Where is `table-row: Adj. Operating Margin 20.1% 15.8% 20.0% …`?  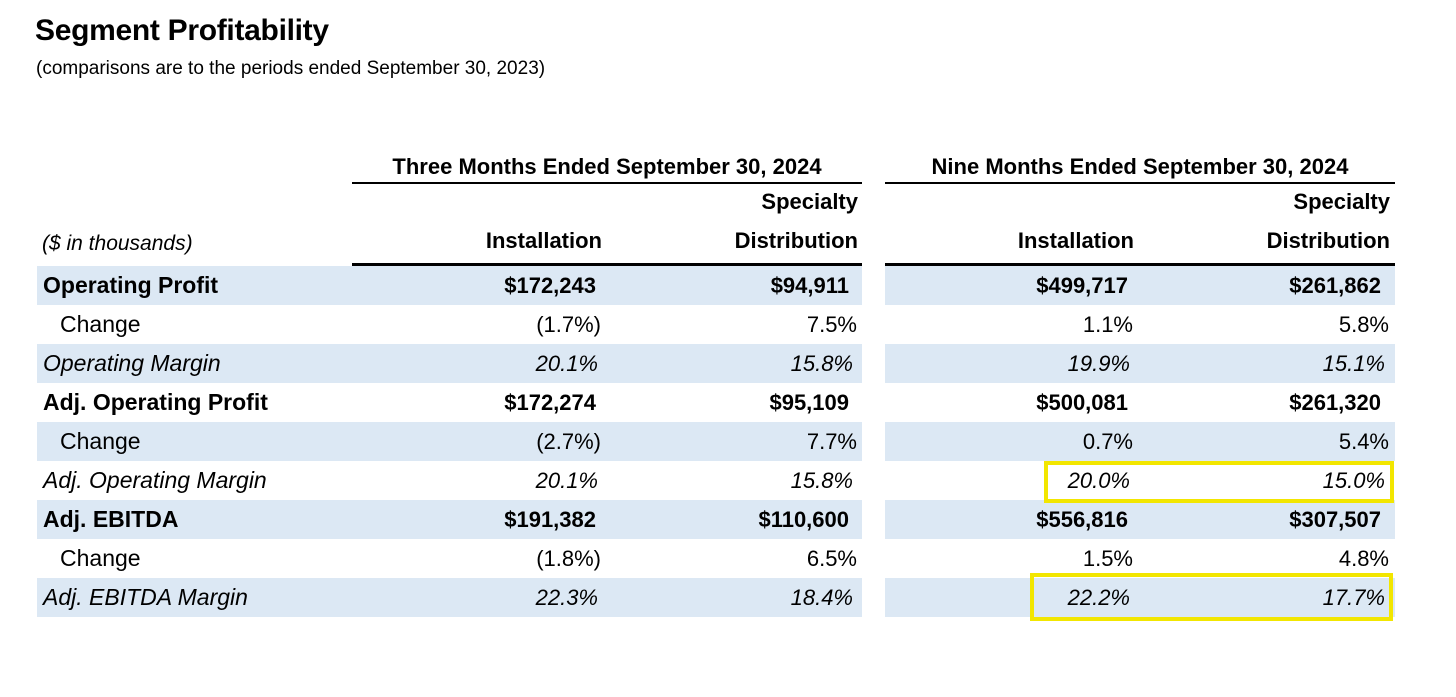
table-row: Adj. Operating Margin 20.1% 15.8% 20.0% … is located at coordinates (728, 480).